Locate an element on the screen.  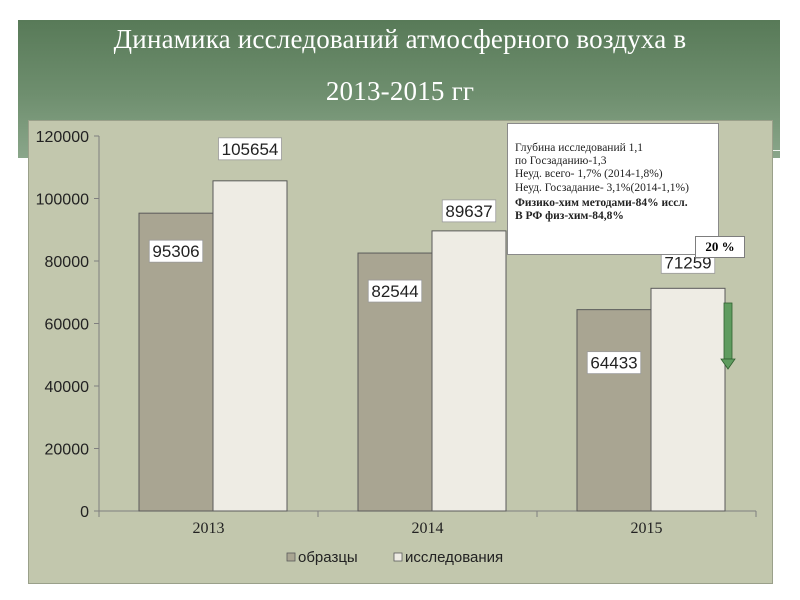
note-line: Неуд. Госзадание- 3,1%(2014-1,1%) is located at coordinates (602, 187).